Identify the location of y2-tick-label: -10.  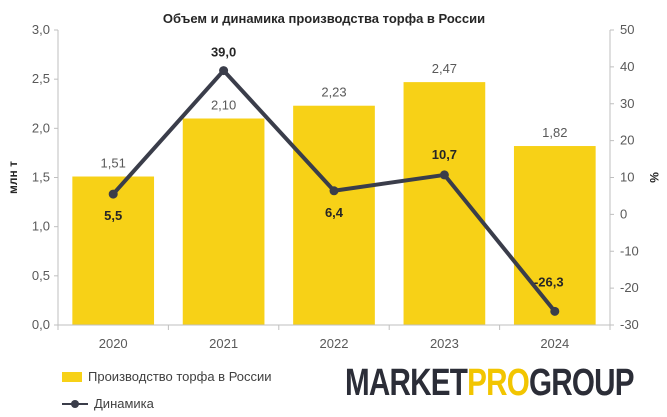
(629, 250).